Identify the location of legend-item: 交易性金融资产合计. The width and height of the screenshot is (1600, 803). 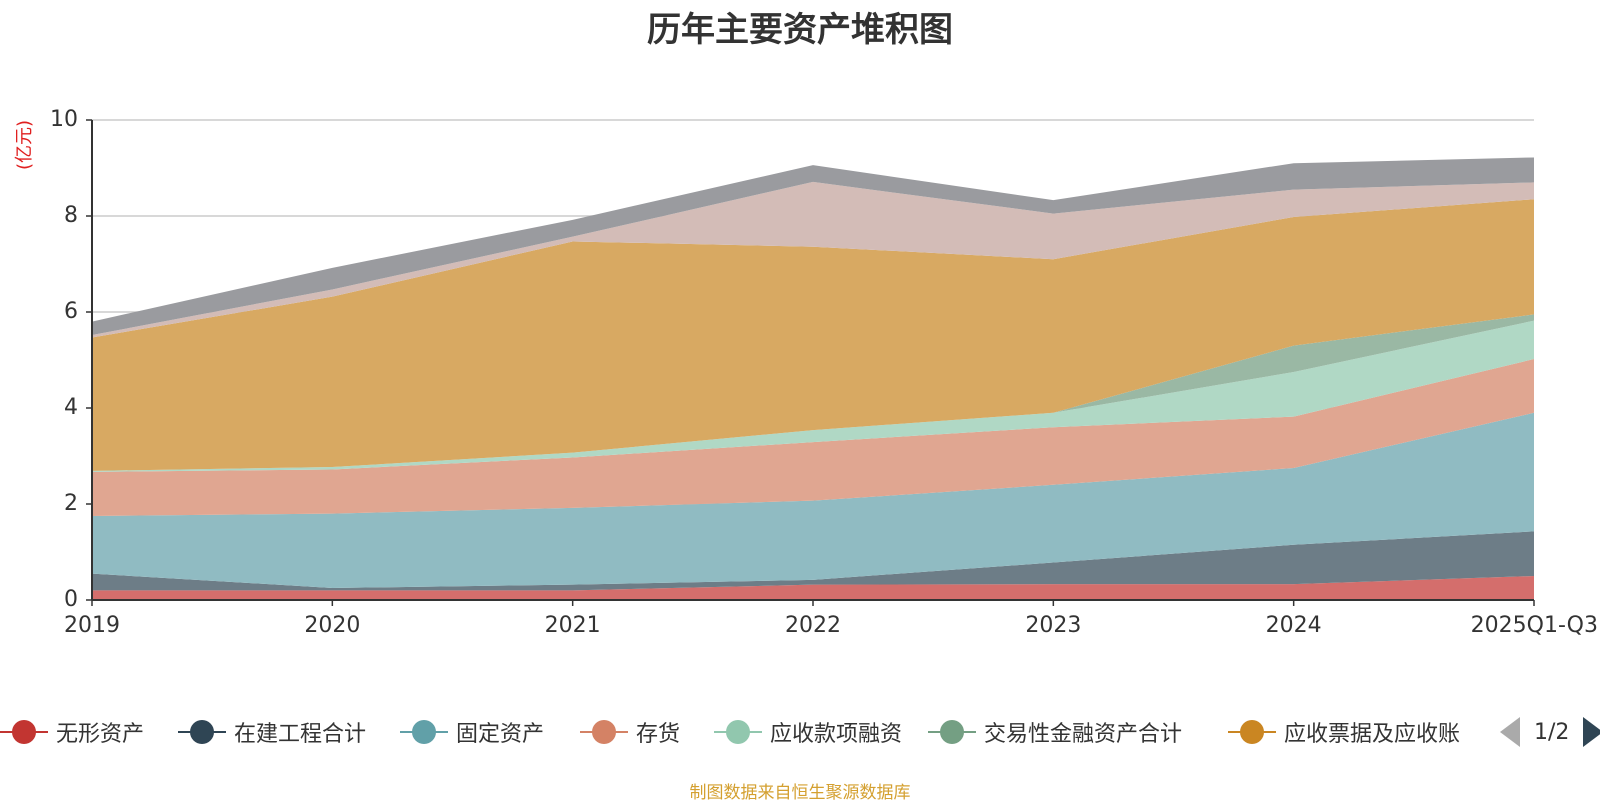
(1055, 732).